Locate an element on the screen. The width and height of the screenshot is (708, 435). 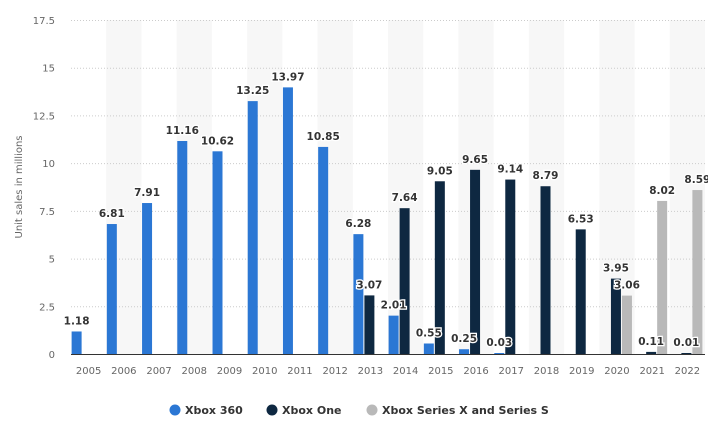
x-tick-label: 2013 is located at coordinates (370, 371).